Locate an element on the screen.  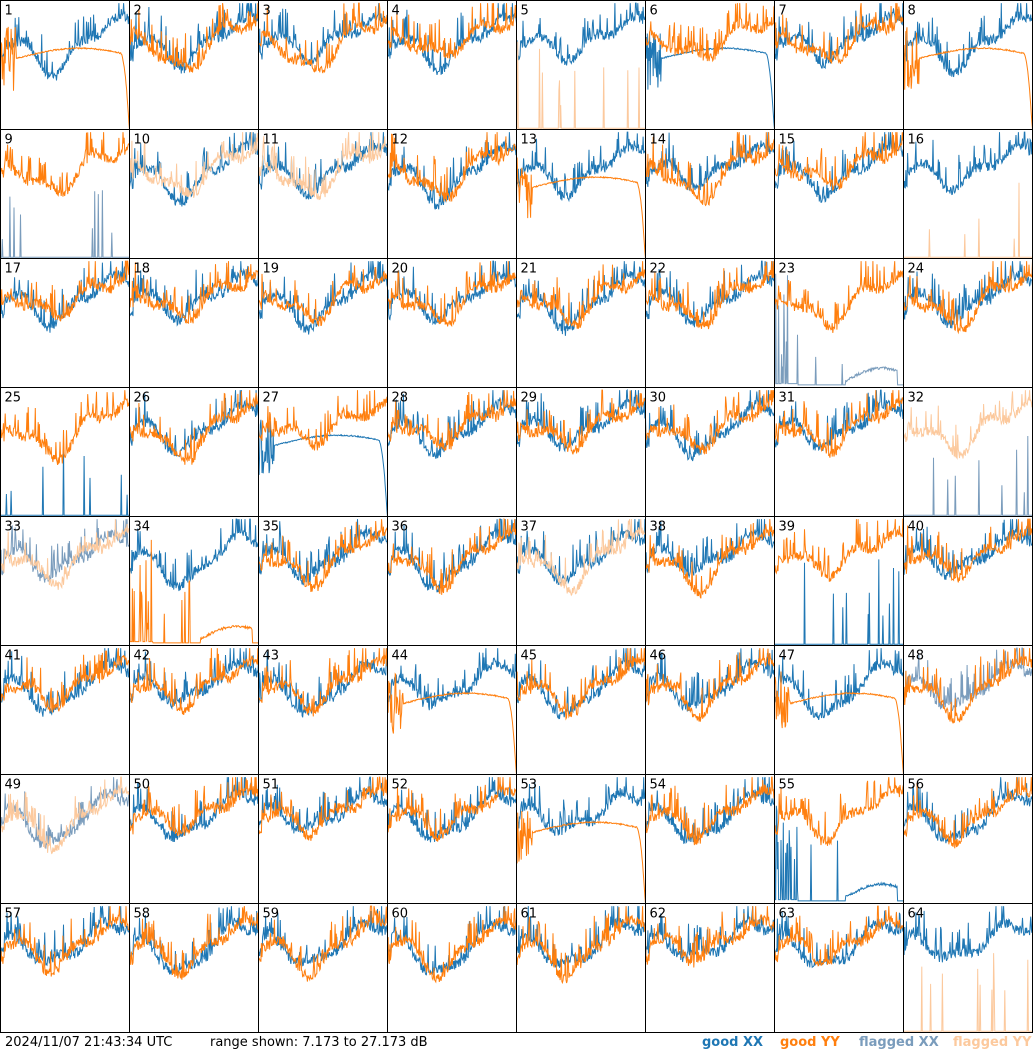
tile-56: 56 is located at coordinates (968, 839).